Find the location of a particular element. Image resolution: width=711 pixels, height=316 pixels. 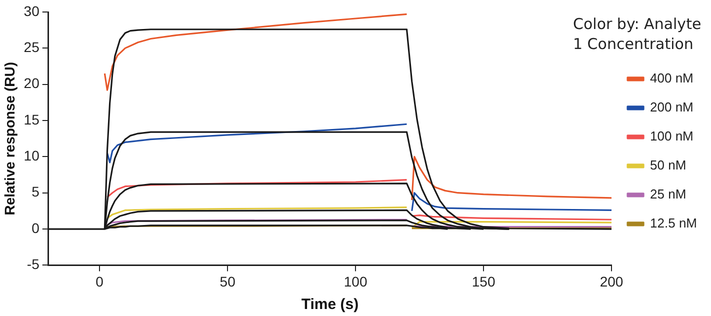

legend-label: 25 nM is located at coordinates (668, 194).